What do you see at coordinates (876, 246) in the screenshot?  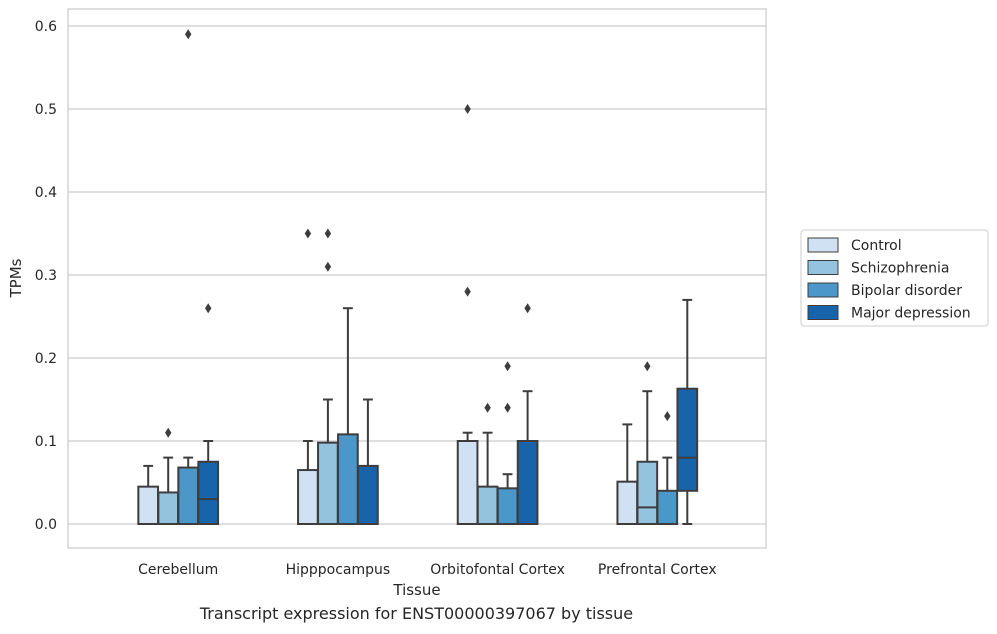 I see `legend-label: Control` at bounding box center [876, 246].